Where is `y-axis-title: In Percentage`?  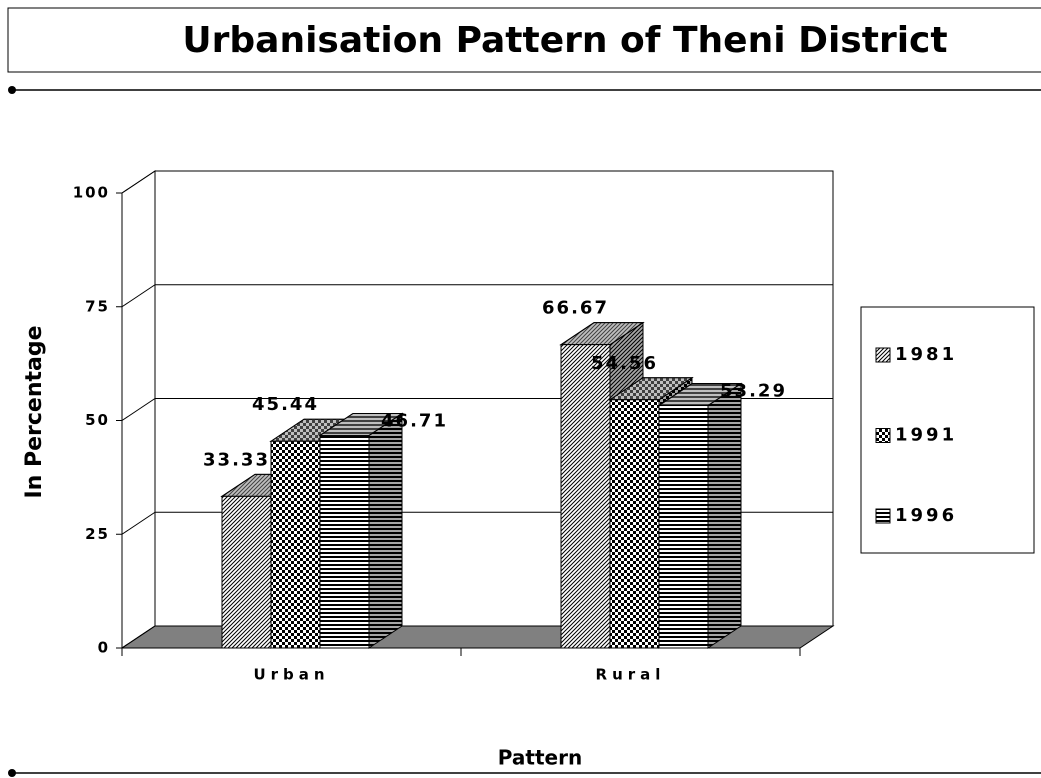 y-axis-title: In Percentage is located at coordinates (34, 411).